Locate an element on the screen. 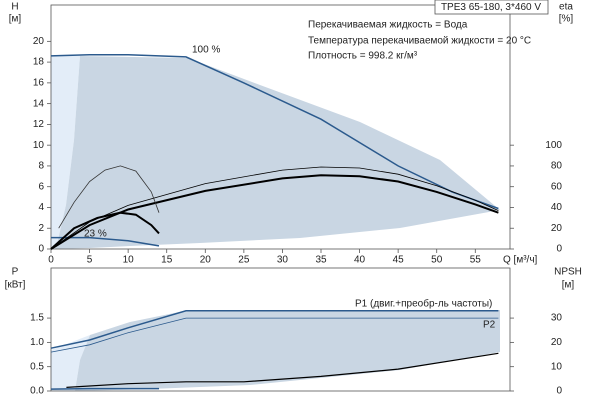 This screenshot has width=600, height=400. x-tick-label: 15 is located at coordinates (167, 260).